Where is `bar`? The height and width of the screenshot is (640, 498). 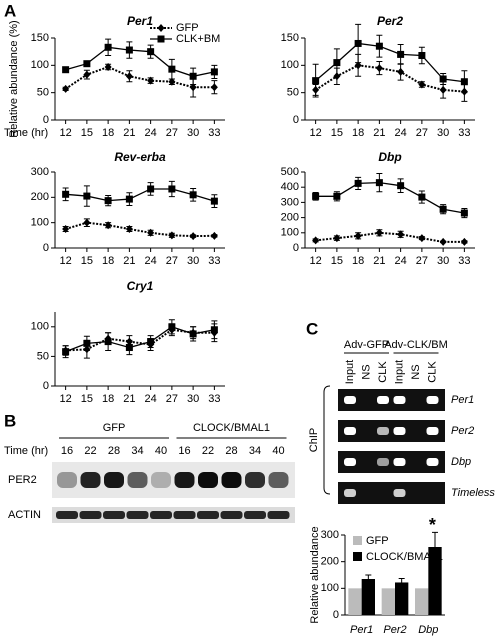 bar is located at coordinates (435, 581).